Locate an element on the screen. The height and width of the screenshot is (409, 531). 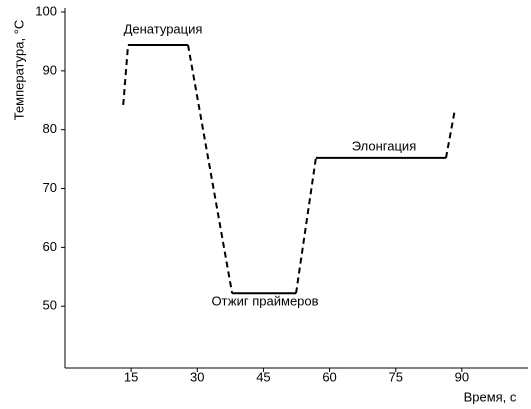
annotation: Элонгация is located at coordinates (384, 145).